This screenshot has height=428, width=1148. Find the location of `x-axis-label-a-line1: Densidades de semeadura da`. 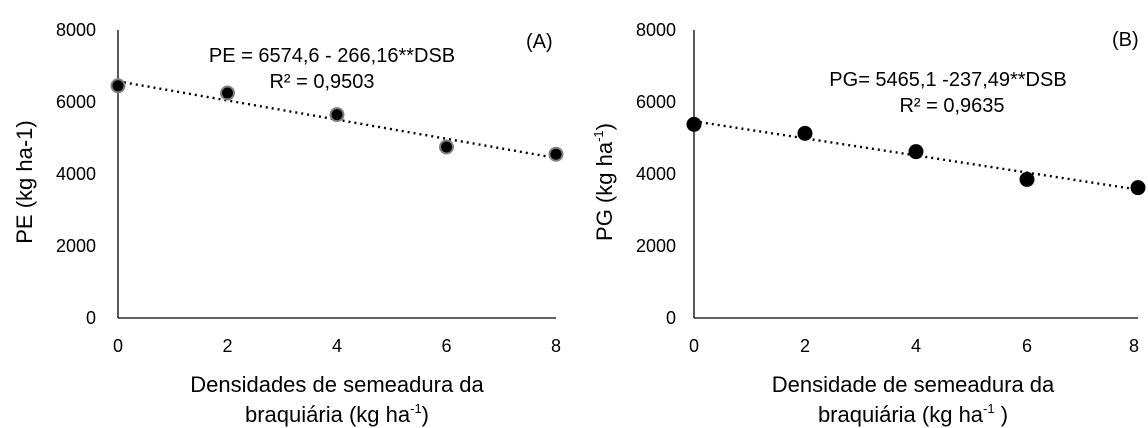

x-axis-label-a-line1: Densidades de semeadura da is located at coordinates (337, 384).